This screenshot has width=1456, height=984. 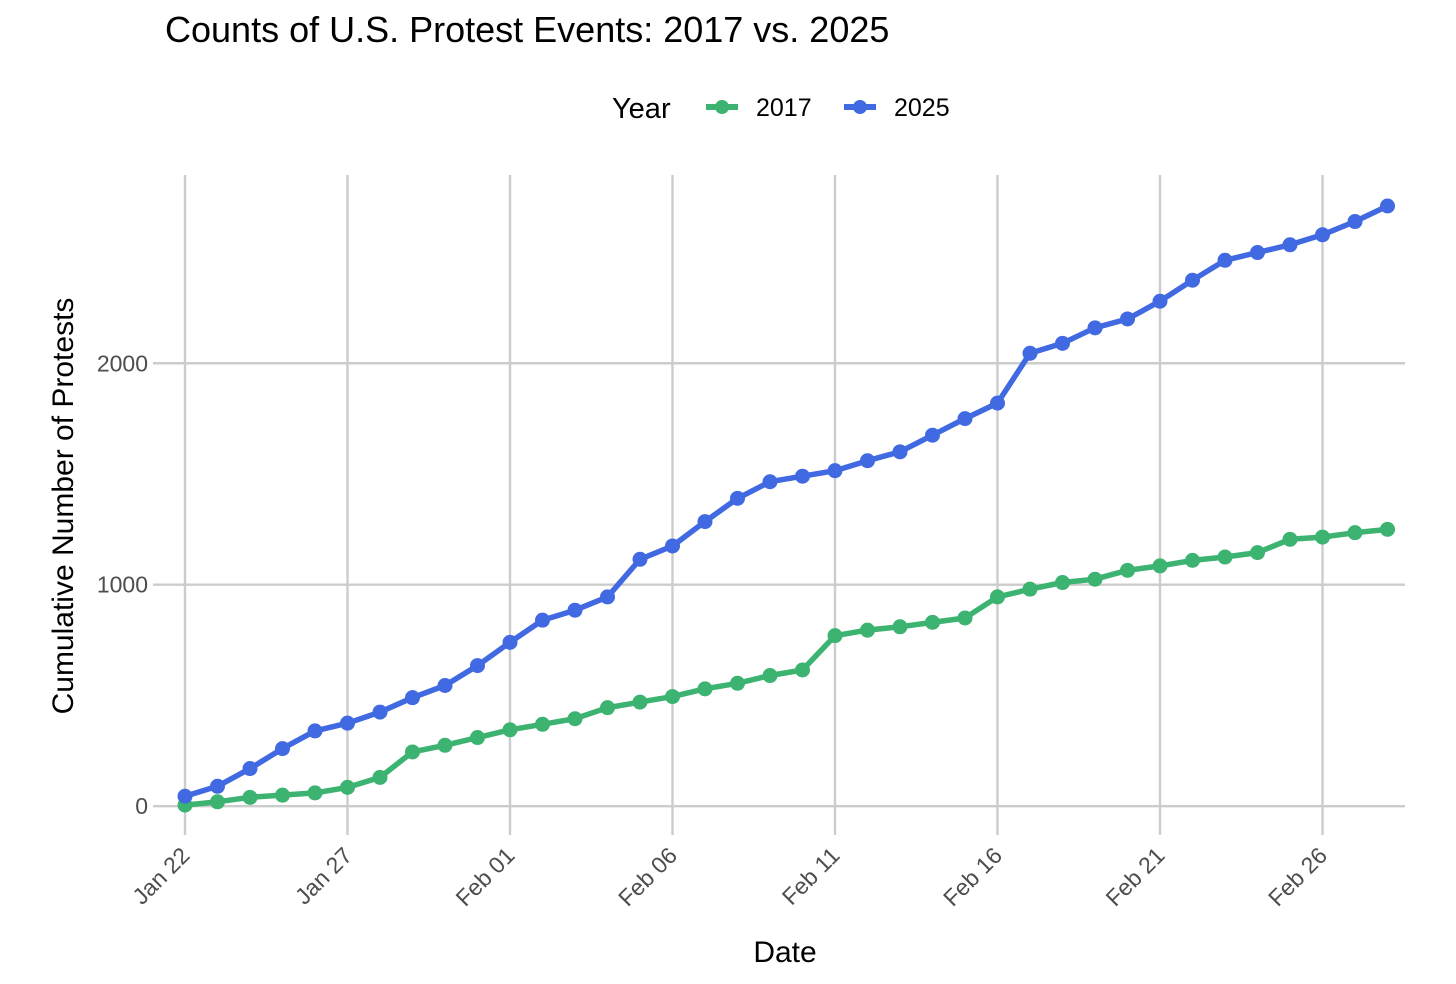 I want to click on x-tick-label: Feb 26, so click(x=1297, y=876).